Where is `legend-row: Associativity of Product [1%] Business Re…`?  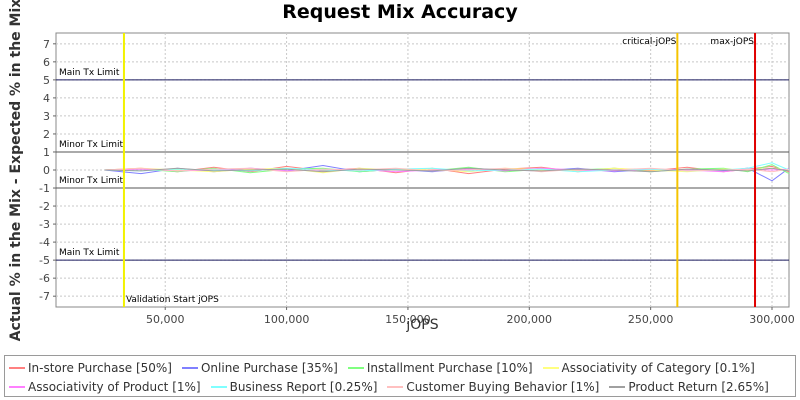
legend-row: Associativity of Product [1%] Business Re… is located at coordinates (401, 386).